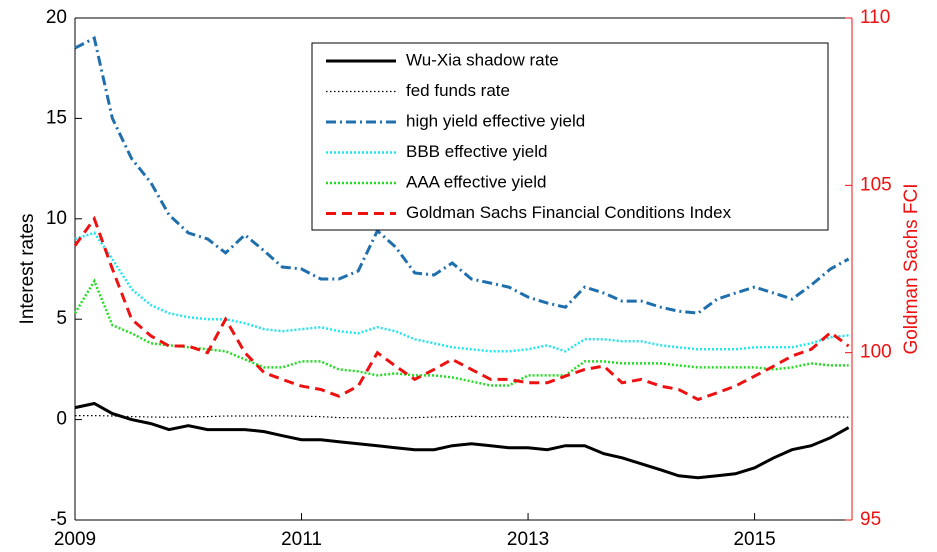  What do you see at coordinates (56, 218) in the screenshot?
I see `y-tick-label: 10` at bounding box center [56, 218].